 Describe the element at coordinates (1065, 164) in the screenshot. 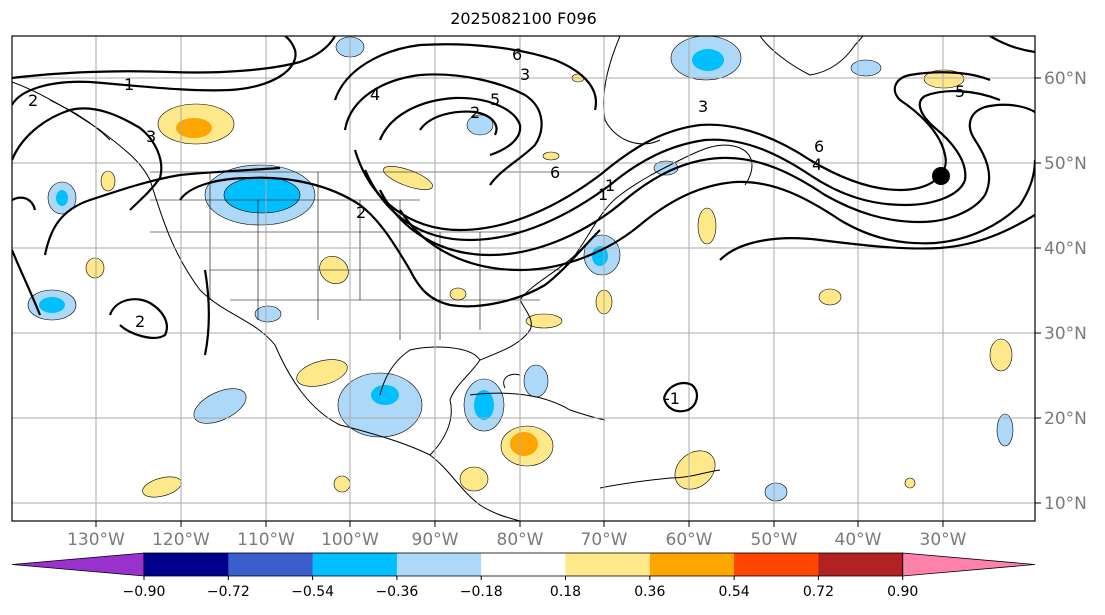

I see `lat-tick-label: 50°N` at that location.